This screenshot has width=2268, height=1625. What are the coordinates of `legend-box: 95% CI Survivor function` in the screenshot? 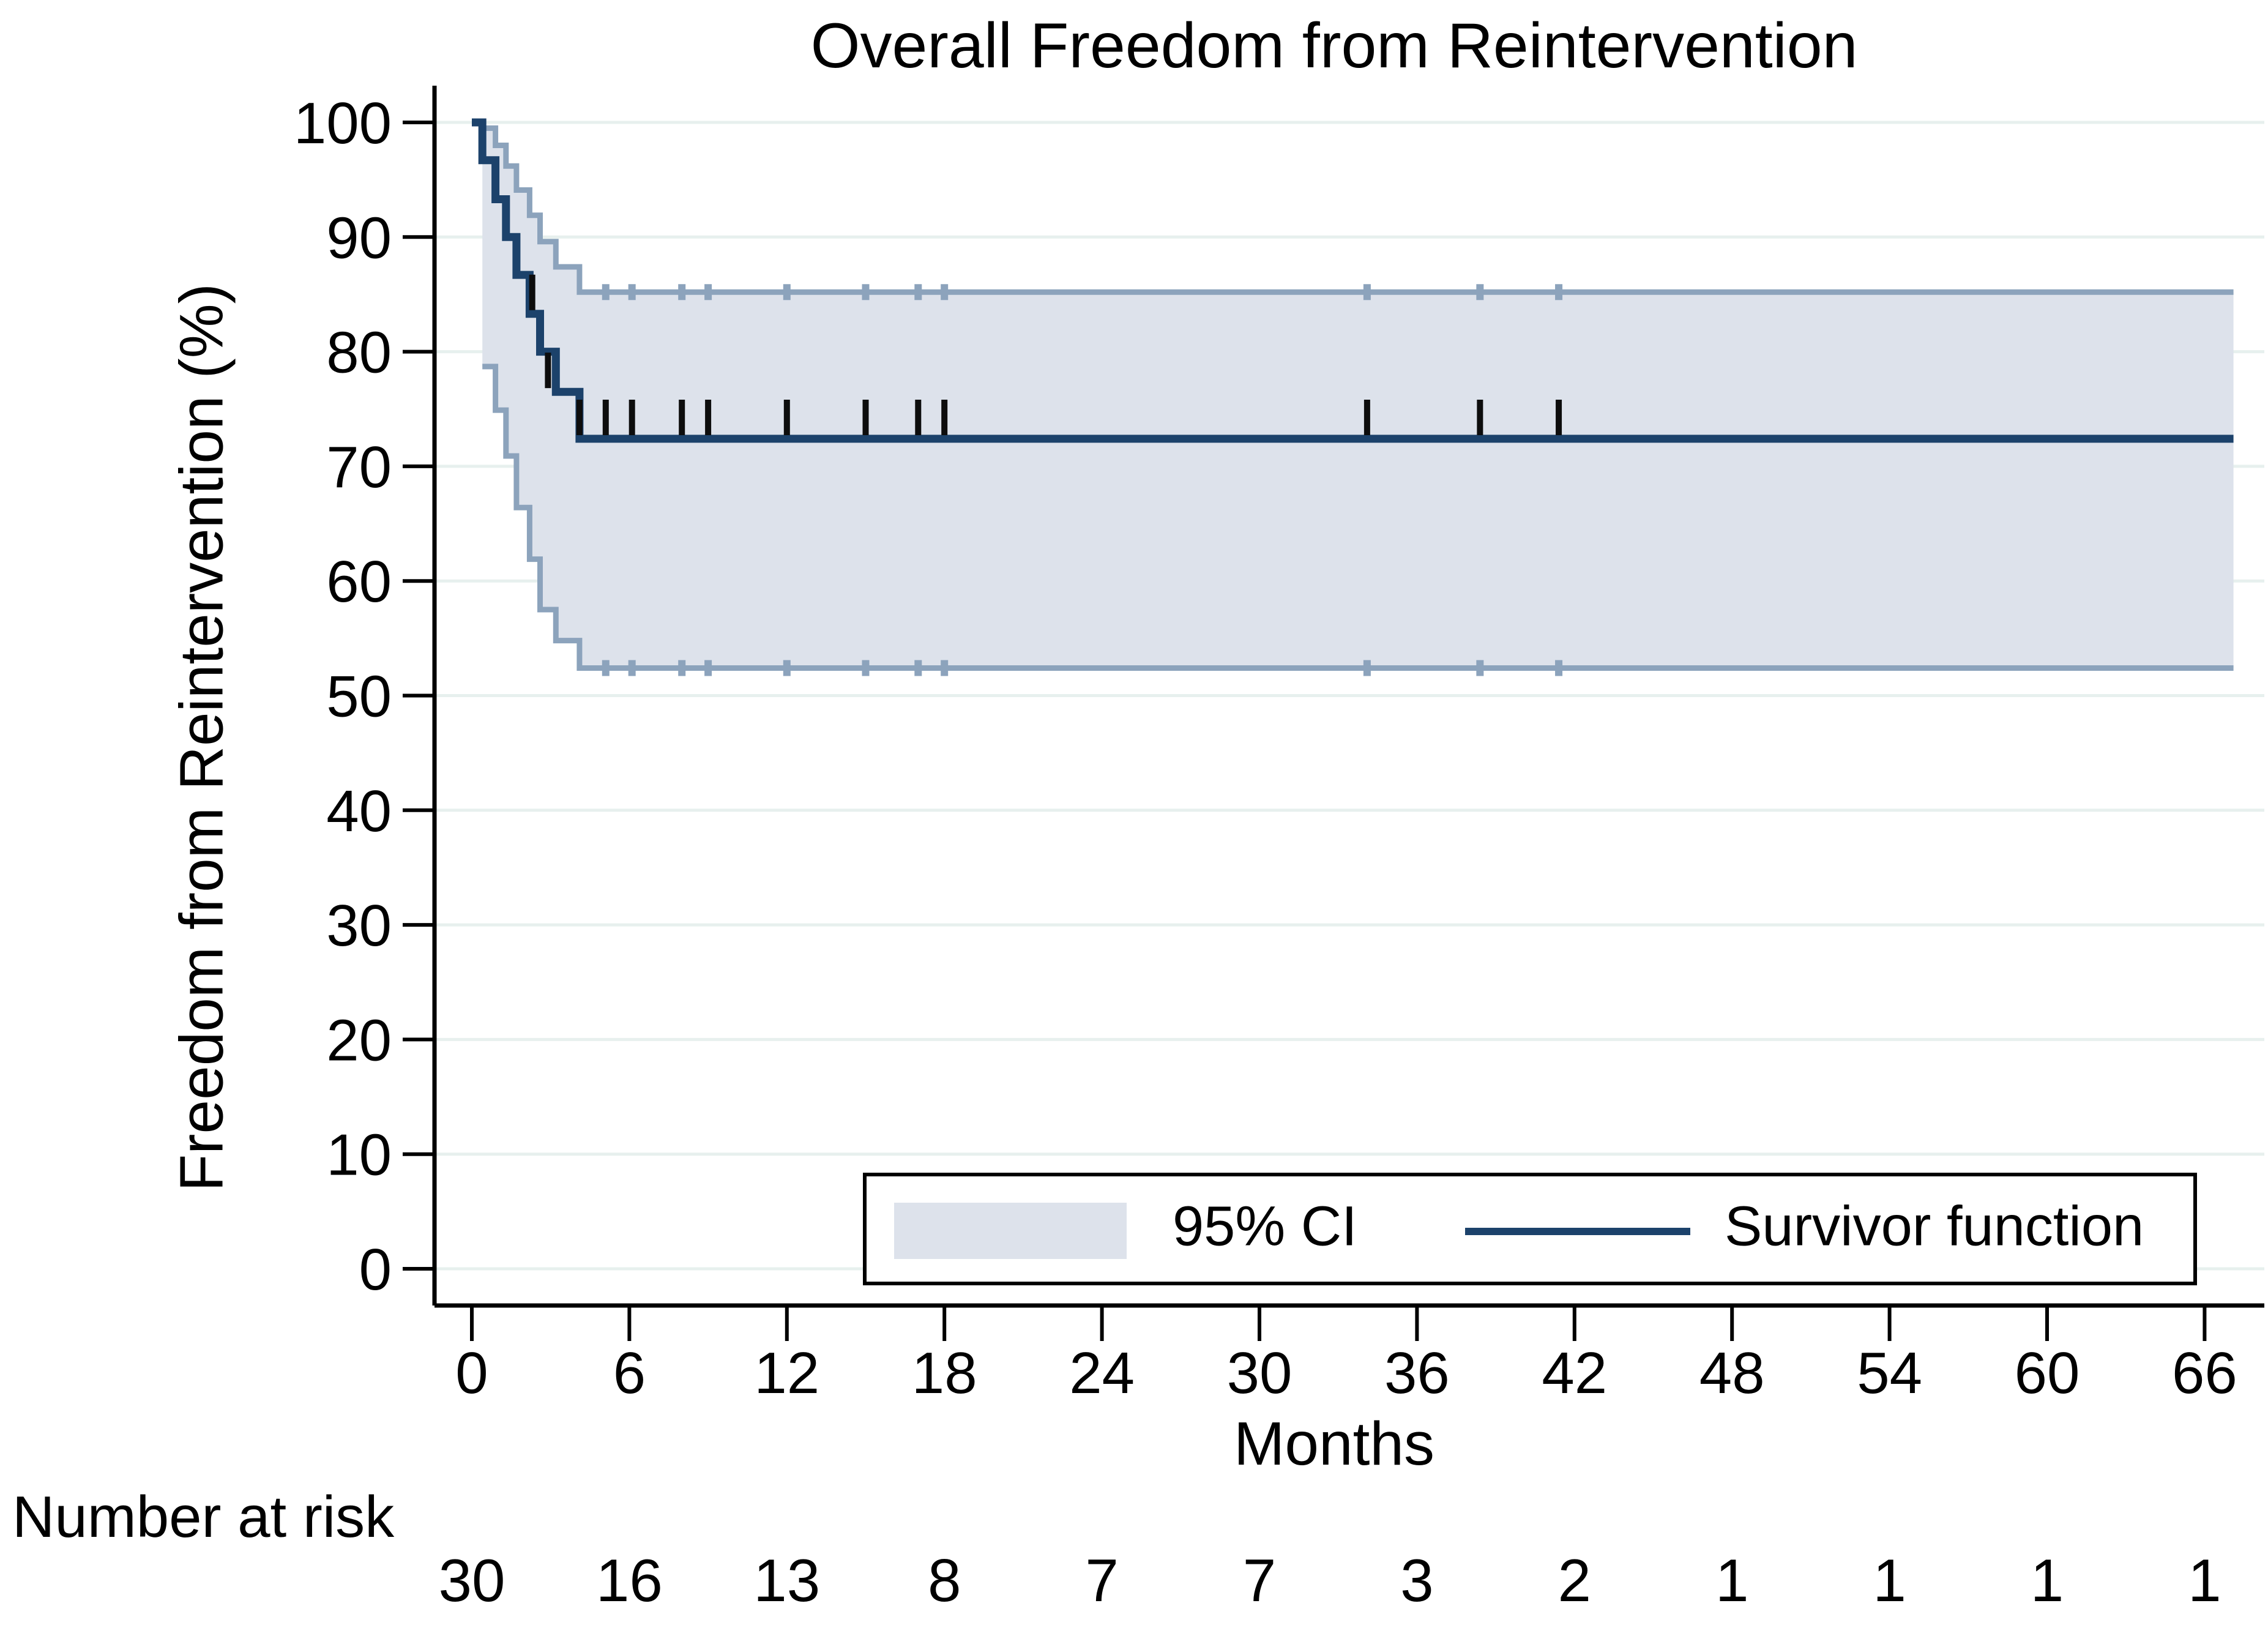 It's located at (1530, 1229).